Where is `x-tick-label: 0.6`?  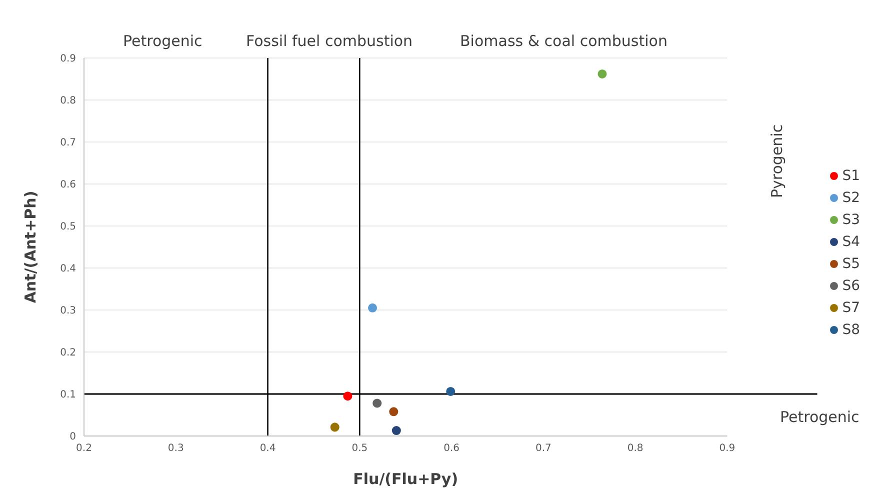 x-tick-label: 0.6 is located at coordinates (452, 448).